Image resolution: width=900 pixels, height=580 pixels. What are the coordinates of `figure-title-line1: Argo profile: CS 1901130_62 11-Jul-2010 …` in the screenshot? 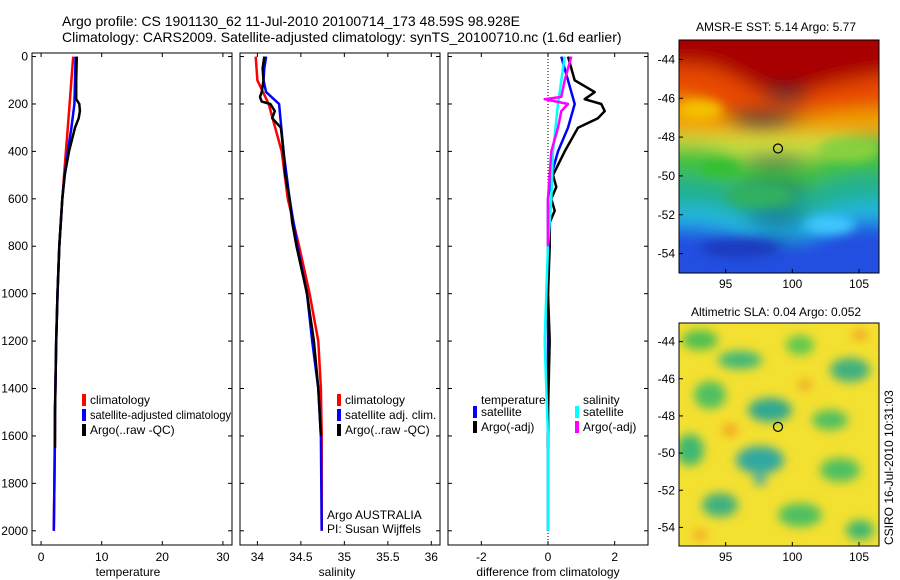 It's located at (291, 21).